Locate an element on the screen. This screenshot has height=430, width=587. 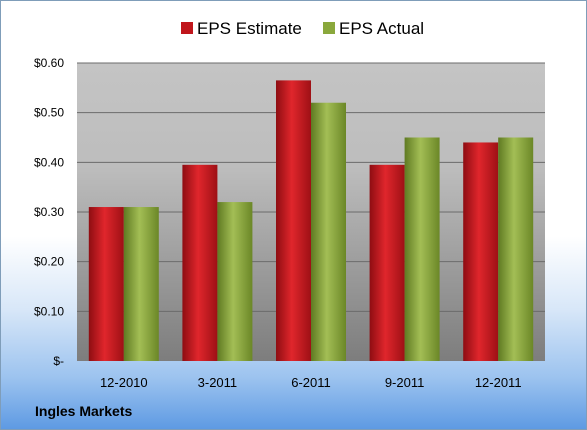
legend: EPS Estimate EPS Actual is located at coordinates (302, 28).